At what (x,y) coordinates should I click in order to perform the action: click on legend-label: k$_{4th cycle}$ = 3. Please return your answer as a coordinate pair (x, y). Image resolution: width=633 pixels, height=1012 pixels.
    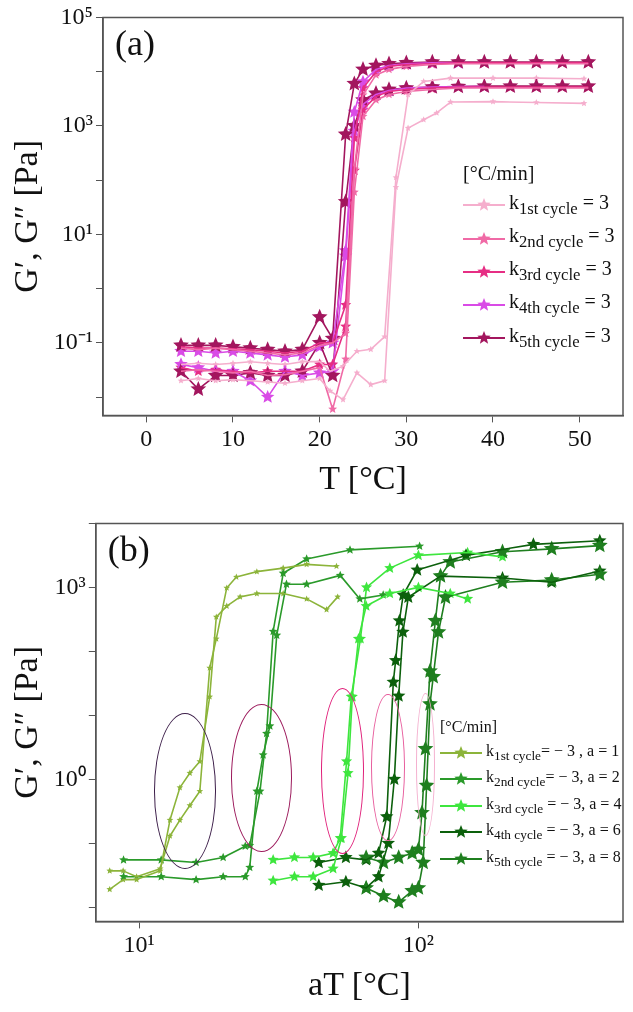
    Looking at the image, I should click on (560, 304).